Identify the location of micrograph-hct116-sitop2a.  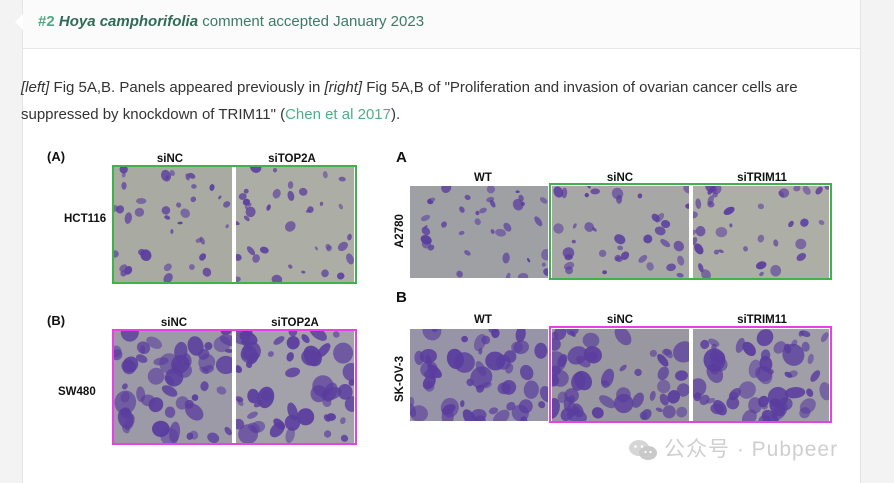
(295, 224).